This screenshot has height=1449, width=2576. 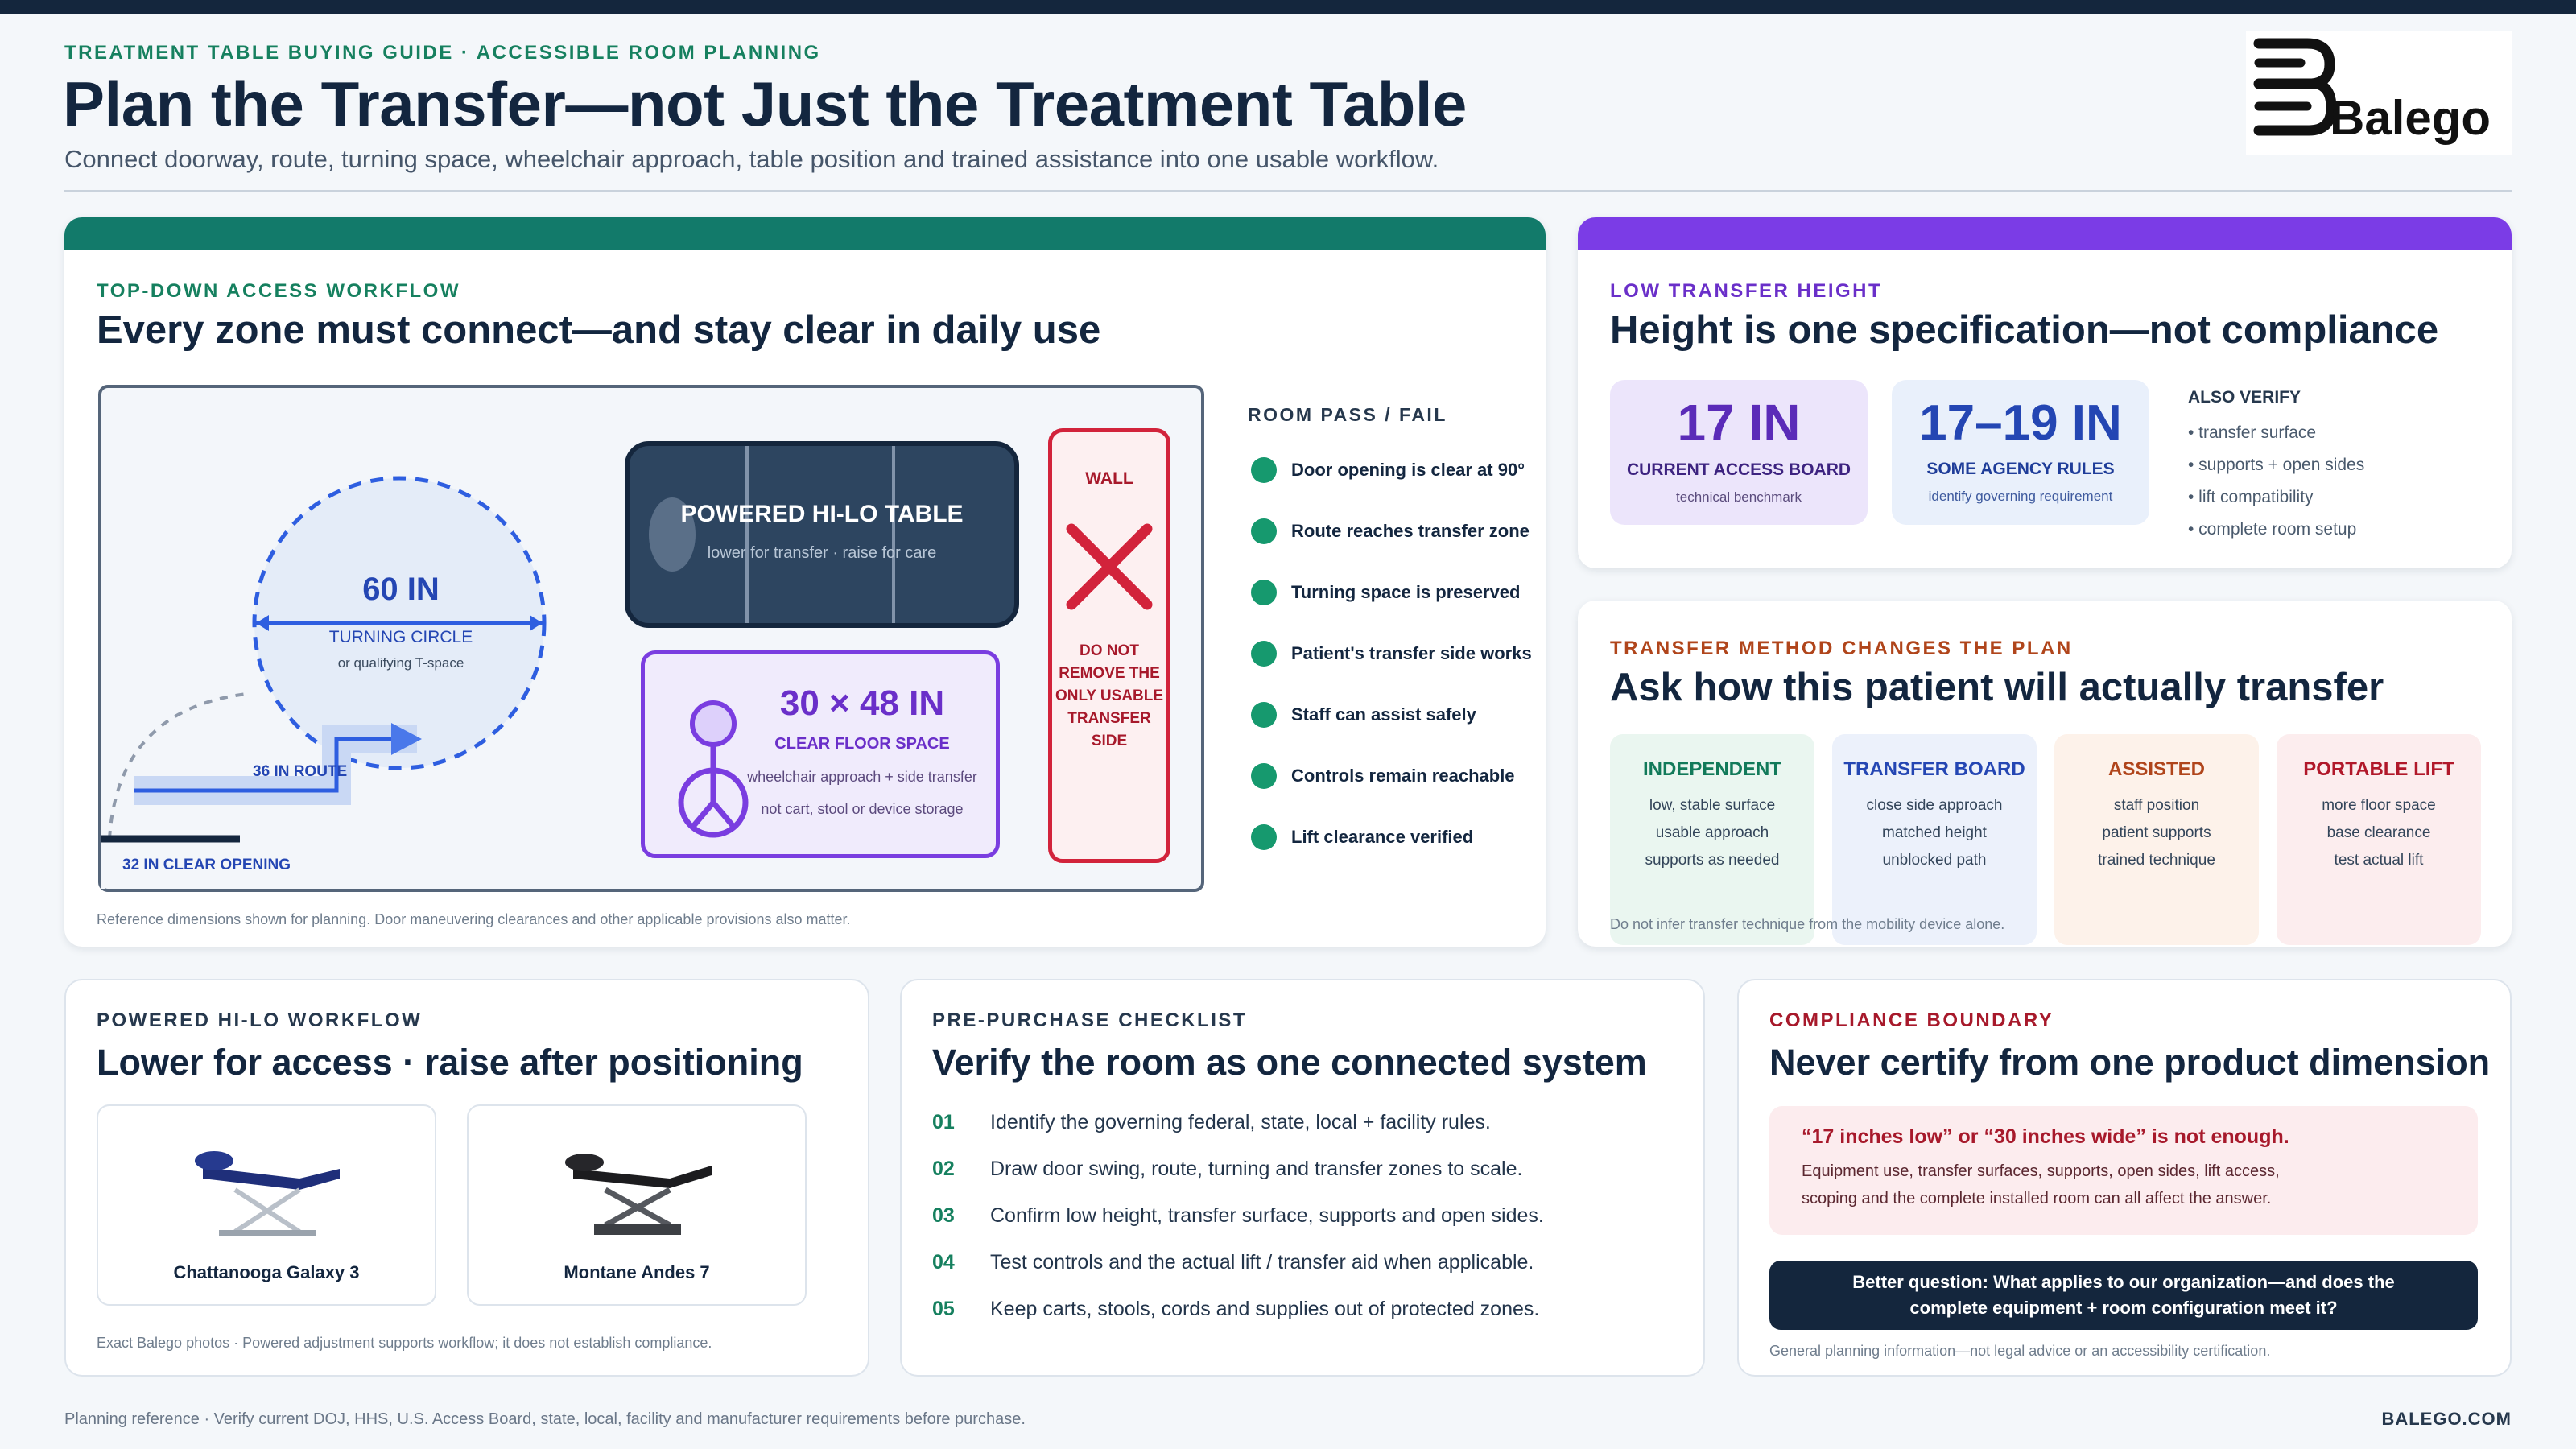 I want to click on also-verify-item: • supports + open sides, so click(x=2276, y=465).